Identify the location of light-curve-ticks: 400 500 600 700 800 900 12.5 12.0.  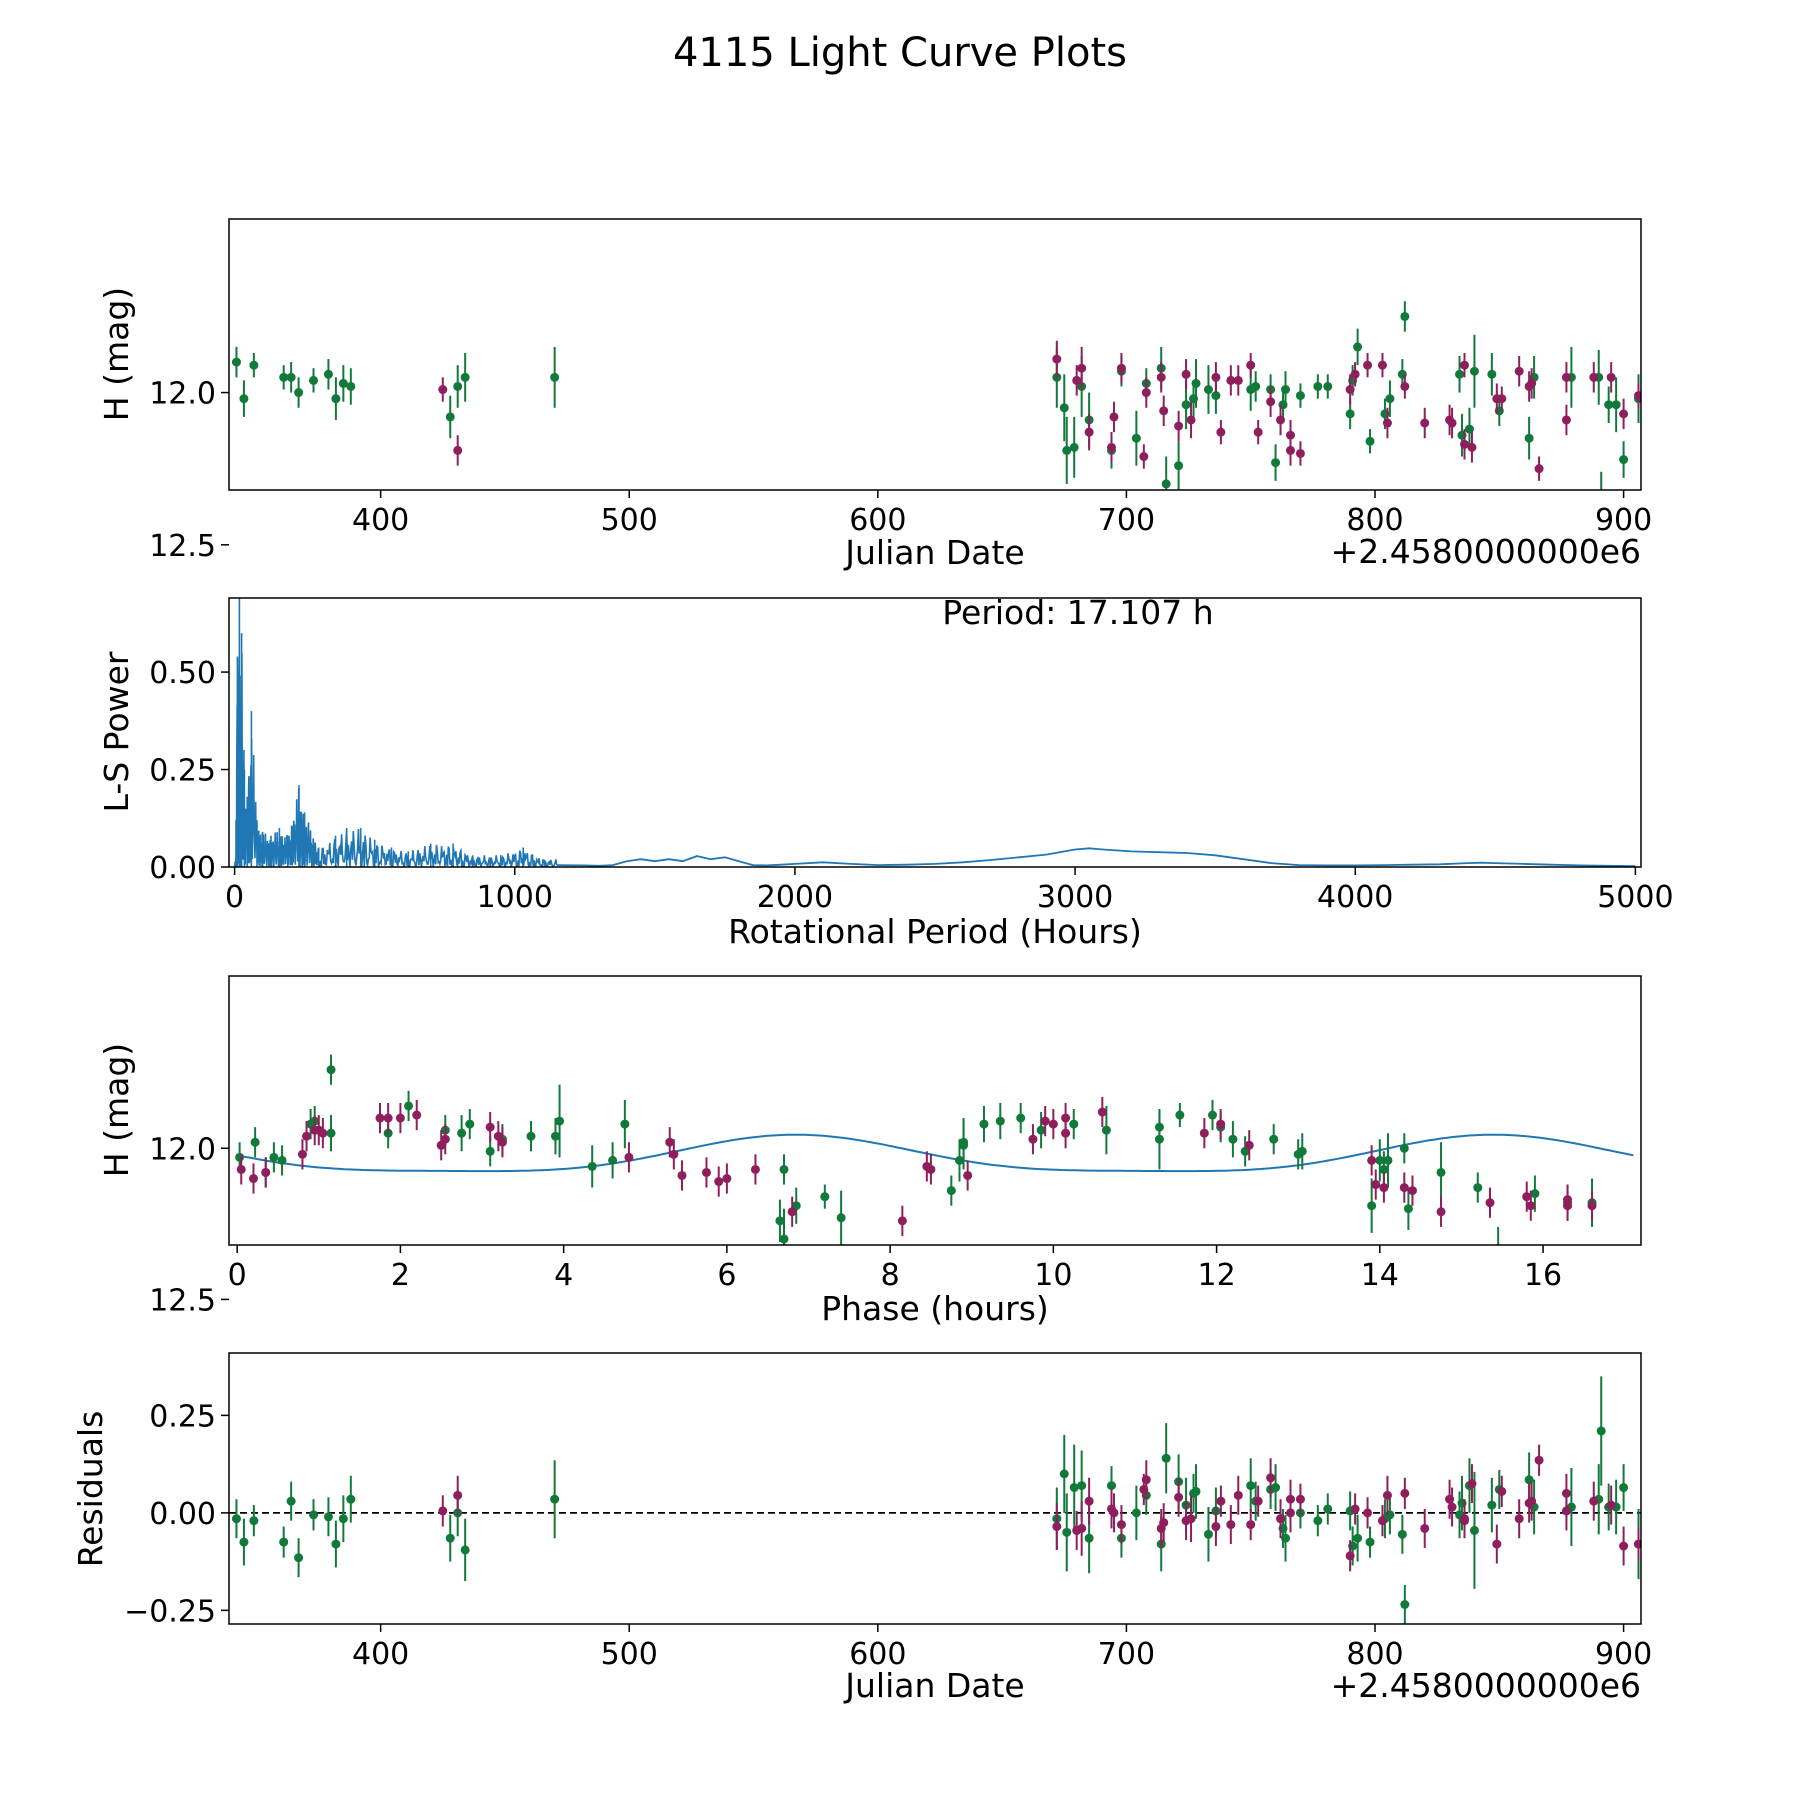
(900, 470).